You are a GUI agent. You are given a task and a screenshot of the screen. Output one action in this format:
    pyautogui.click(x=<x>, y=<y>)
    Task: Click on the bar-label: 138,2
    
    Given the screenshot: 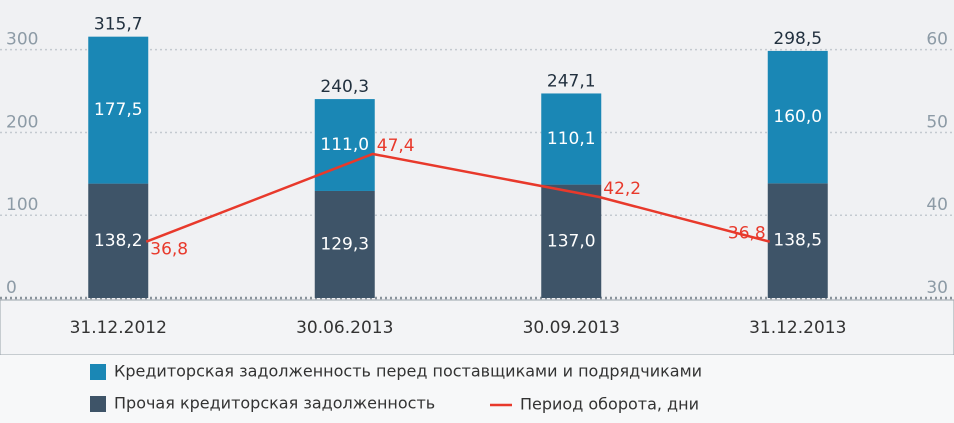 What is the action you would take?
    pyautogui.click(x=118, y=241)
    